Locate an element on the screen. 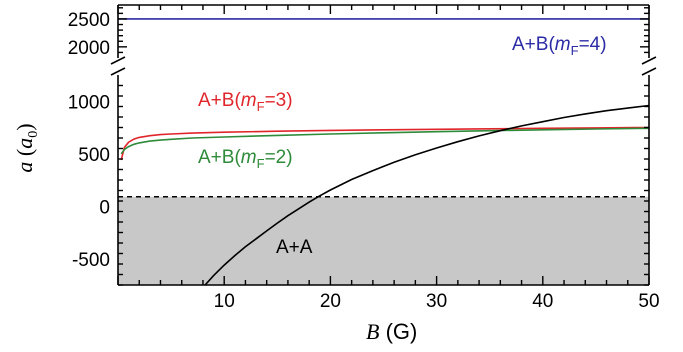 The height and width of the screenshot is (352, 683). x-axis-label: B (G) is located at coordinates (391, 331).